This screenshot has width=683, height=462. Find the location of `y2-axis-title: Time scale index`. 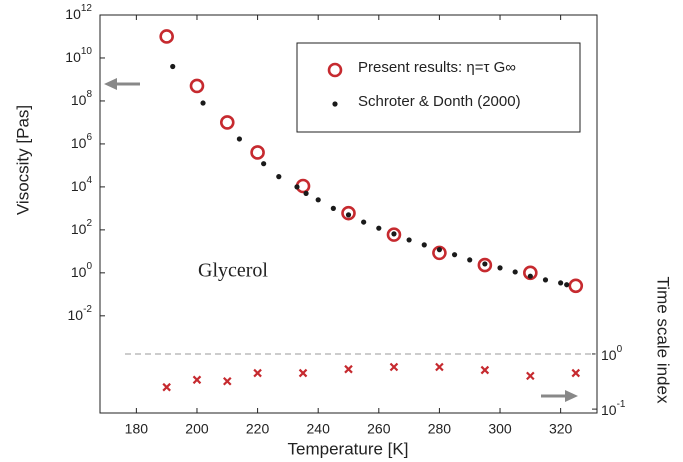

y2-axis-title: Time scale index is located at coordinates (663, 340).